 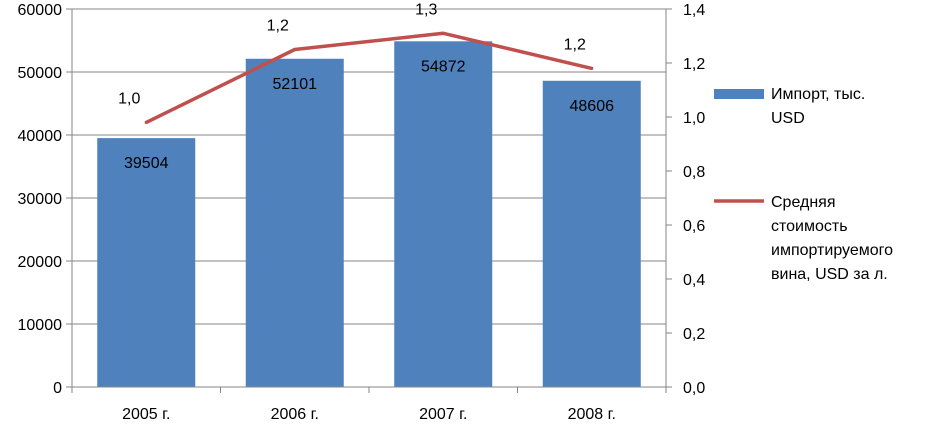 What do you see at coordinates (788, 118) in the screenshot?
I see `legend-label: USD` at bounding box center [788, 118].